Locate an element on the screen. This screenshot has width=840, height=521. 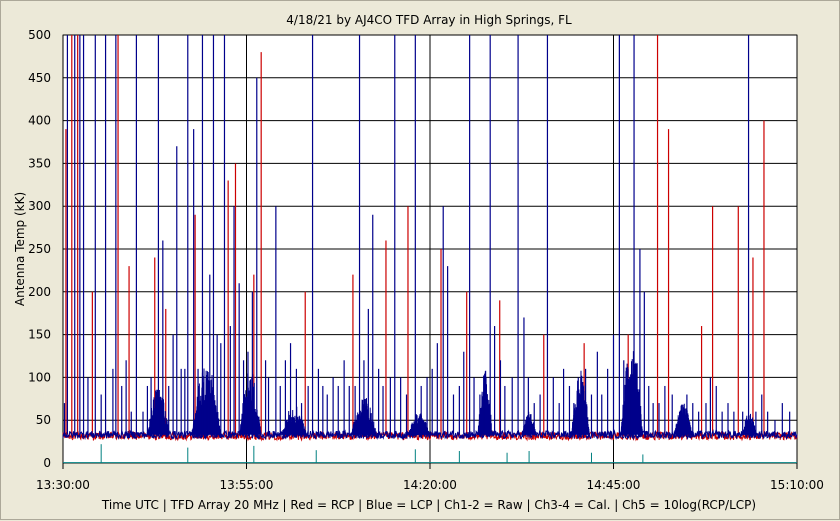
y-tick-label: 150 is located at coordinates (39, 335).